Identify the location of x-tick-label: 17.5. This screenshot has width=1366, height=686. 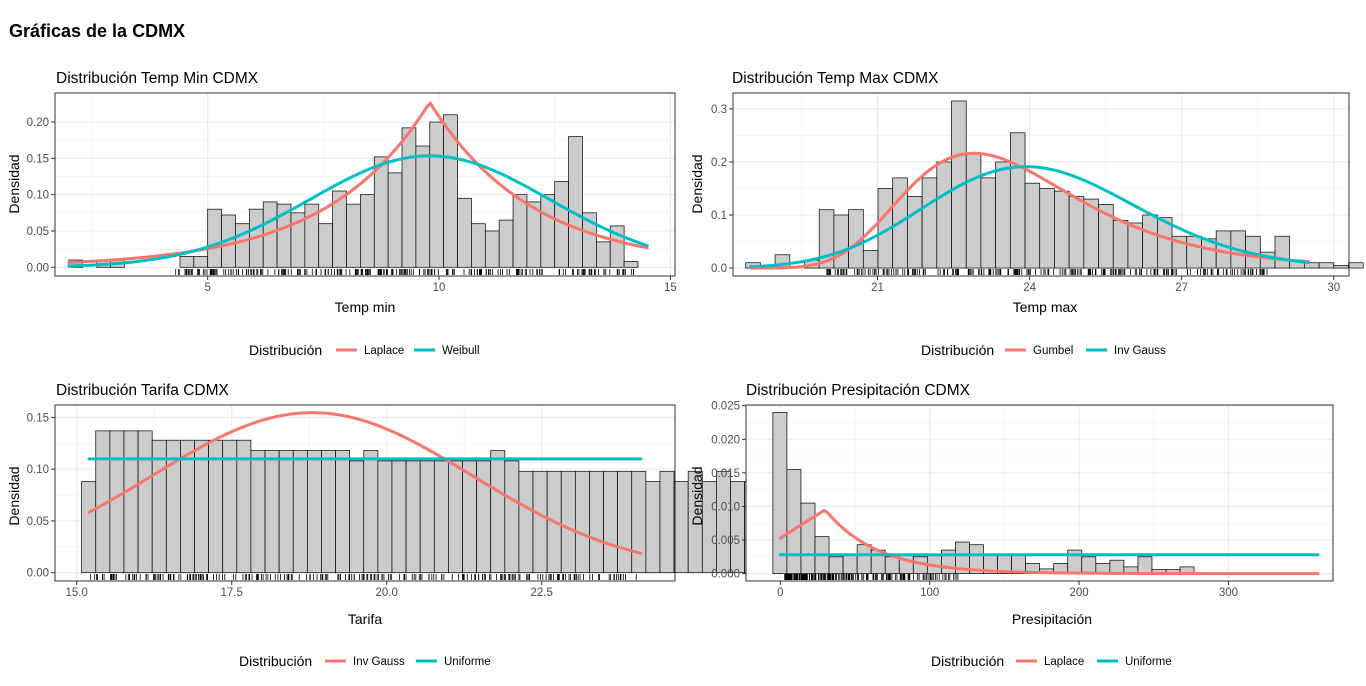
(232, 593).